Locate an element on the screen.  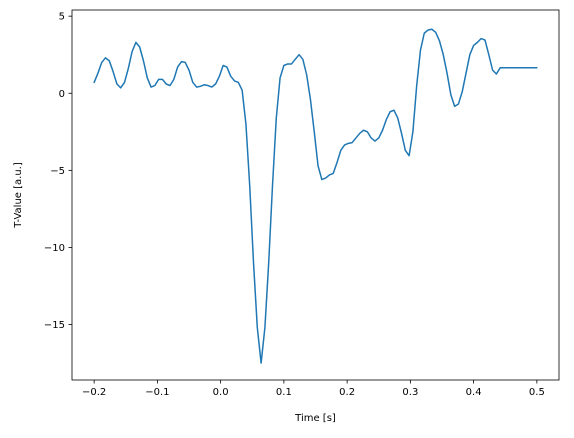
y-ticks: 5 0 −5 −10 −15 is located at coordinates (58, 171).